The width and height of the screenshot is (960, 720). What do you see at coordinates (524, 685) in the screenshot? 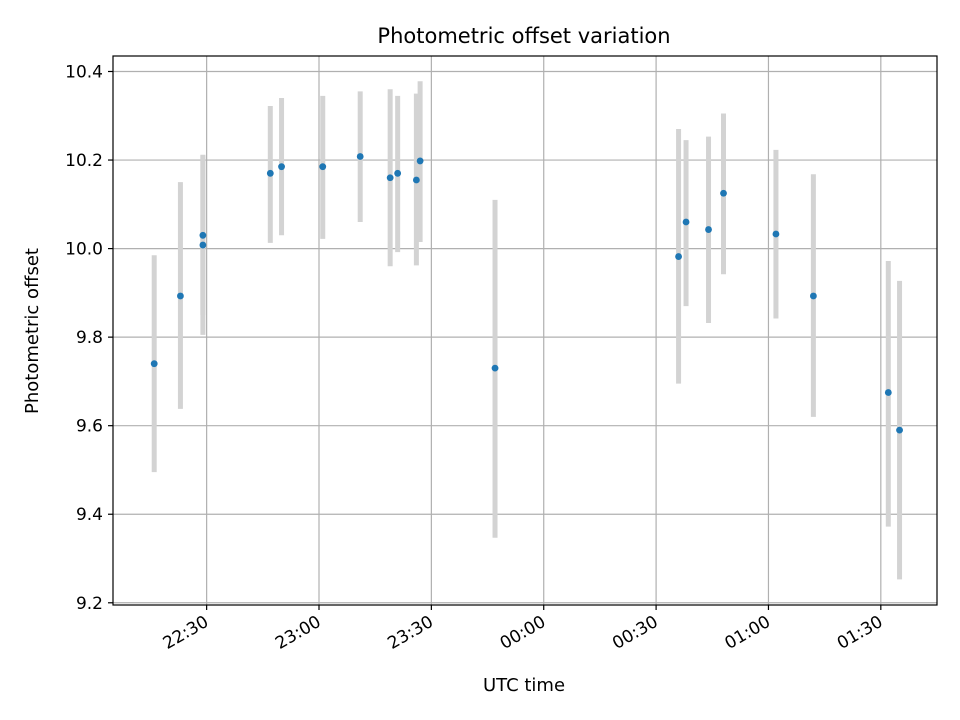
I see `x-axis-label: UTC time` at bounding box center [524, 685].